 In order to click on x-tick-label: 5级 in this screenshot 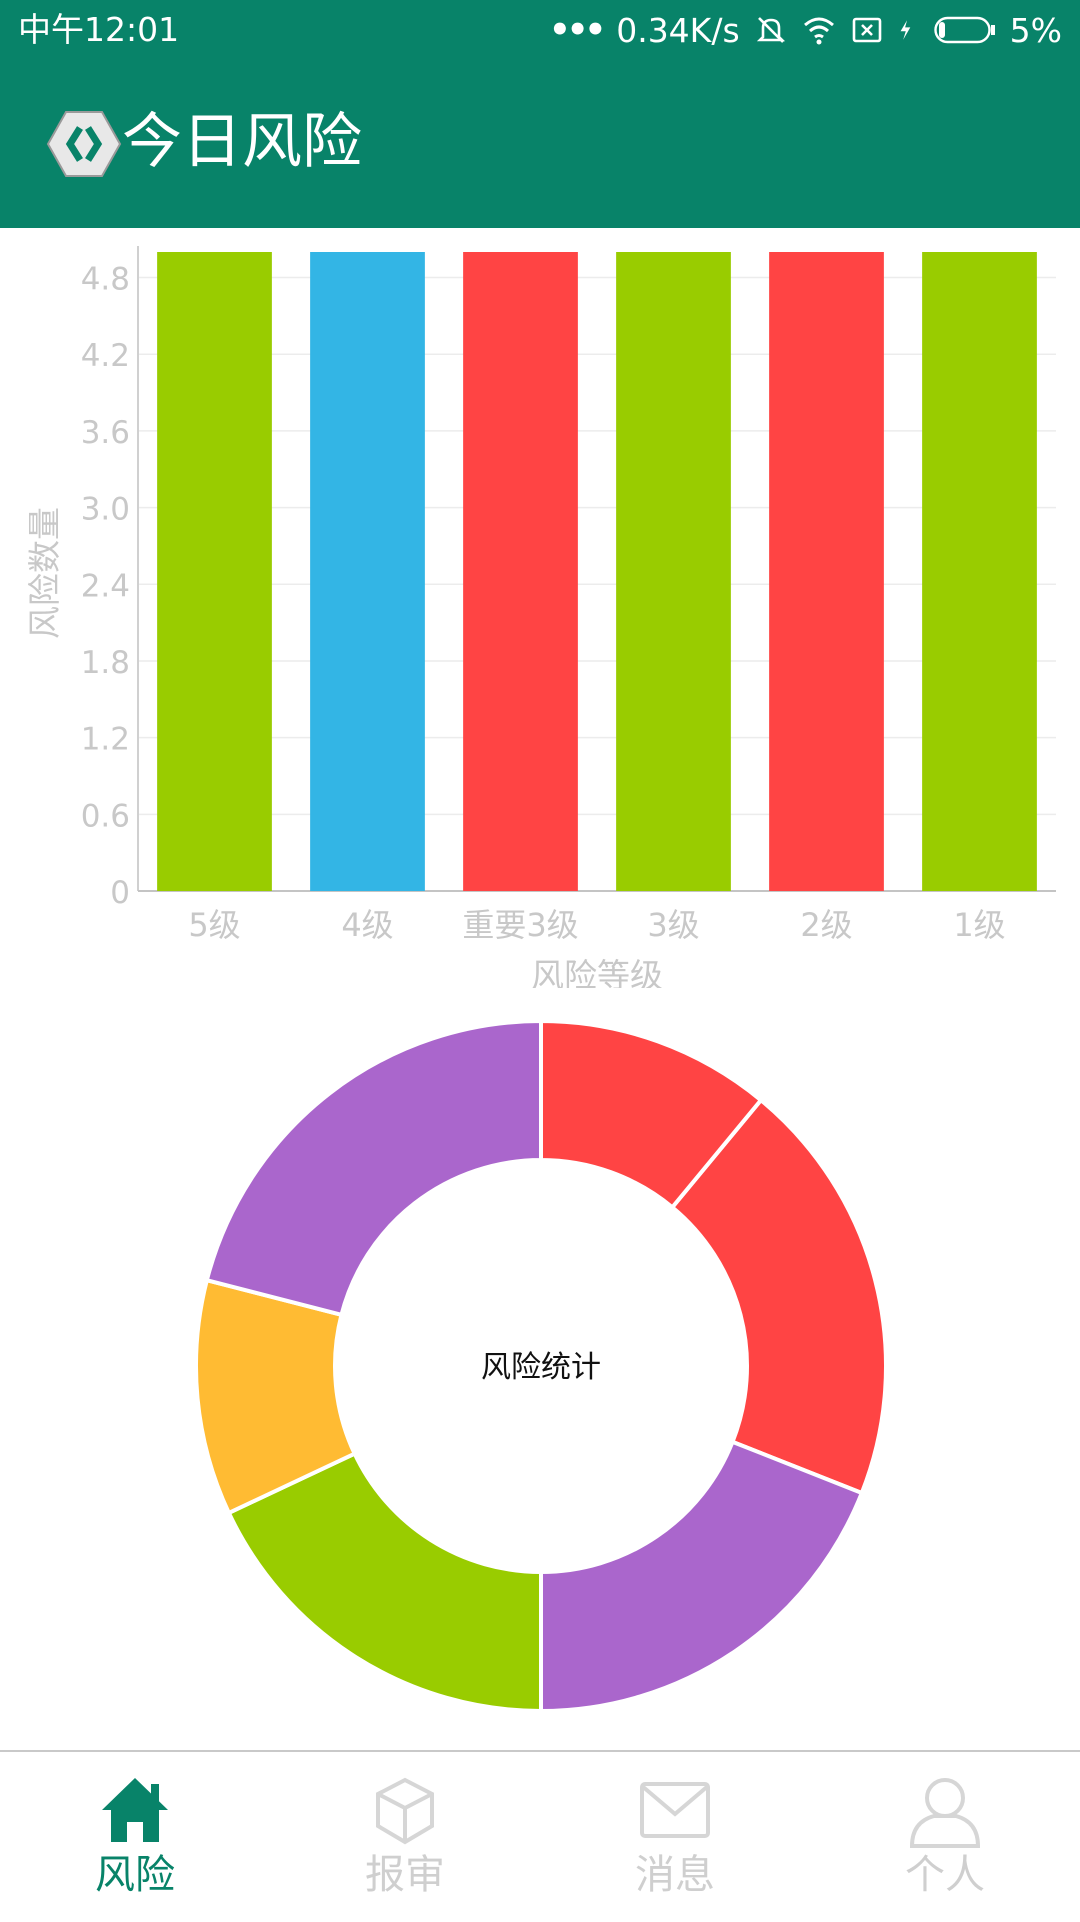, I will do `click(214, 925)`.